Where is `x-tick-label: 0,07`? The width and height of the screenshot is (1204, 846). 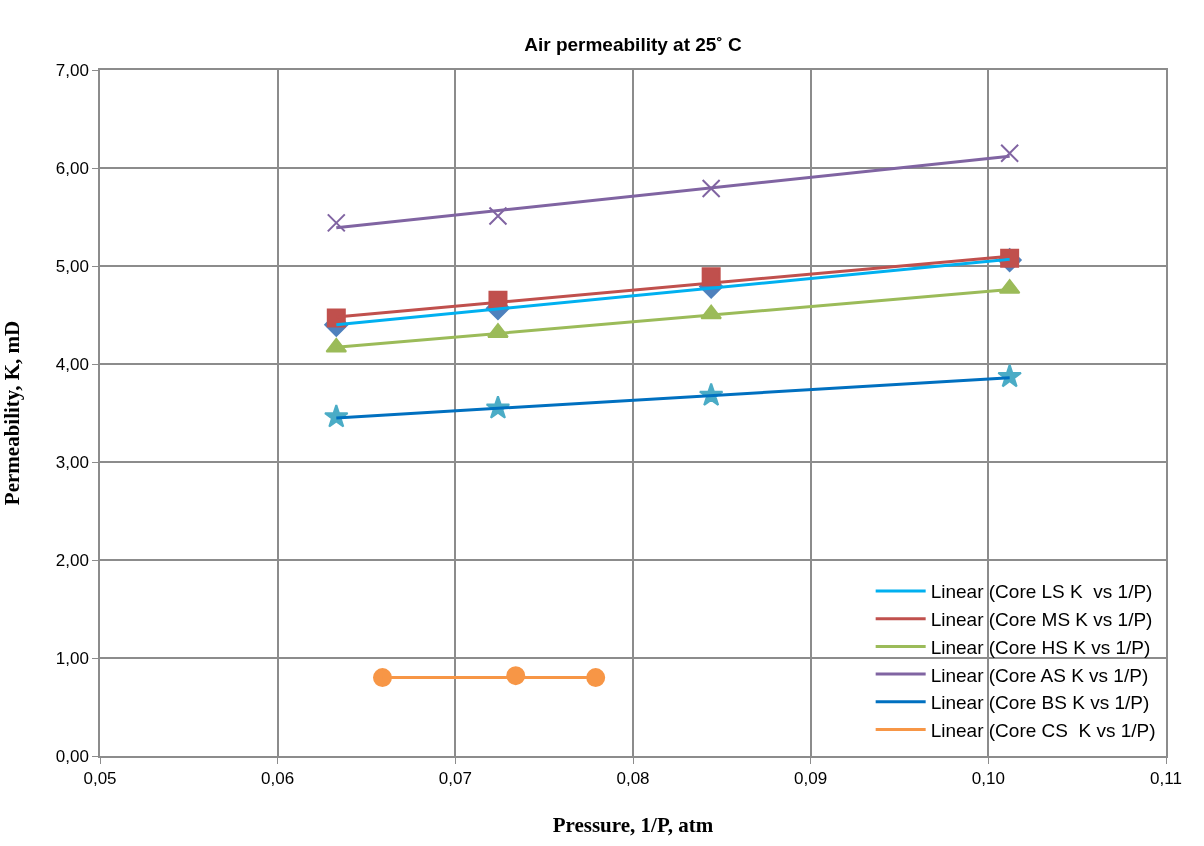
x-tick-label: 0,07 is located at coordinates (455, 779).